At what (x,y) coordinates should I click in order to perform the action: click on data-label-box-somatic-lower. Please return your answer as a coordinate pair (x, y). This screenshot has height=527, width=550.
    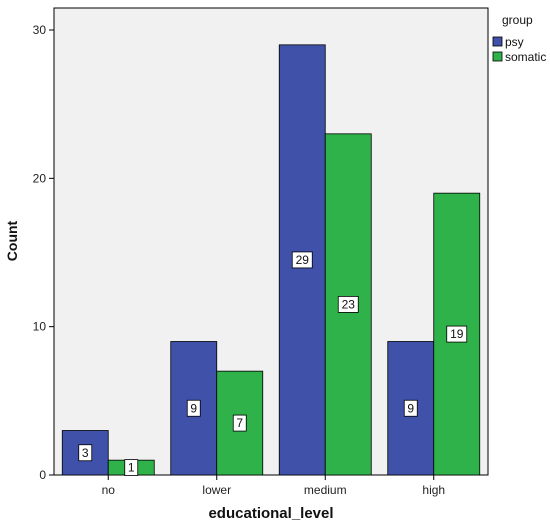
    Looking at the image, I should click on (239, 423).